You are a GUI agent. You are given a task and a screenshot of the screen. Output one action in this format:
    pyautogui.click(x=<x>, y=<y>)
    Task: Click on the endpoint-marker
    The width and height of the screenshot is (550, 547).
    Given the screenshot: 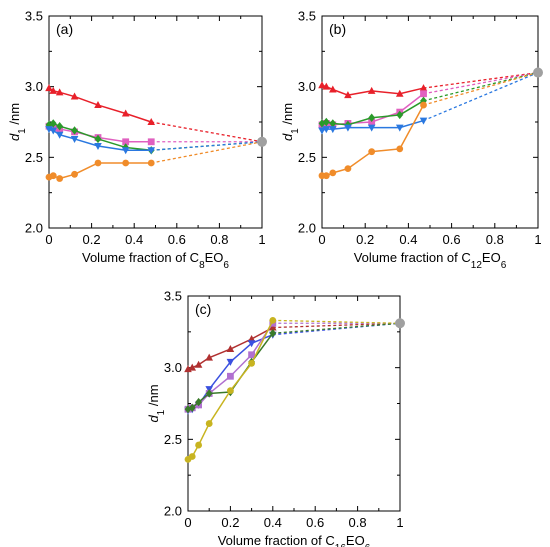 What is the action you would take?
    pyautogui.click(x=262, y=141)
    